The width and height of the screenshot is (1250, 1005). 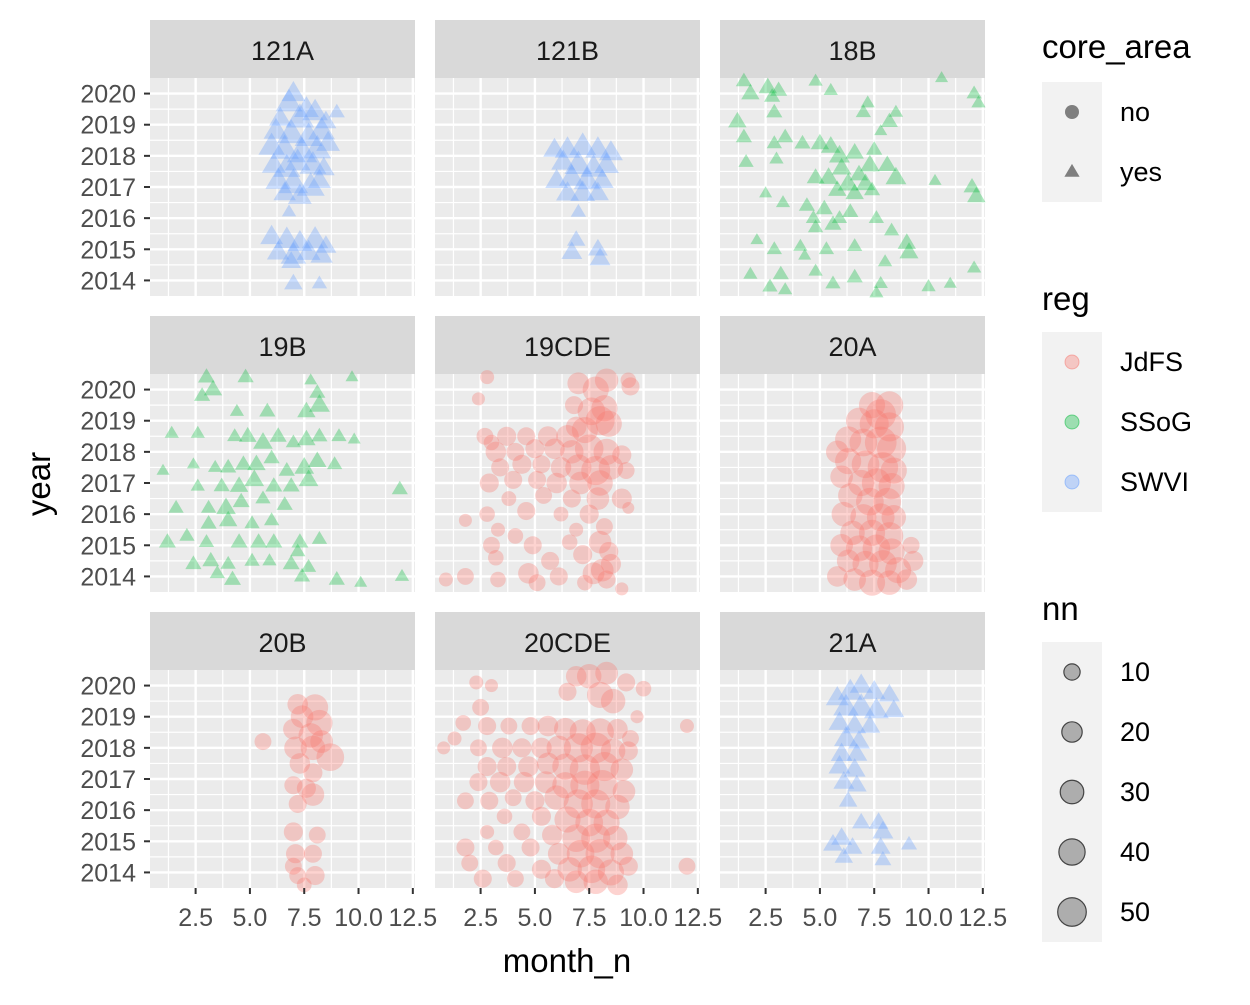 I want to click on y-tick-label: 2020, so click(x=108, y=95).